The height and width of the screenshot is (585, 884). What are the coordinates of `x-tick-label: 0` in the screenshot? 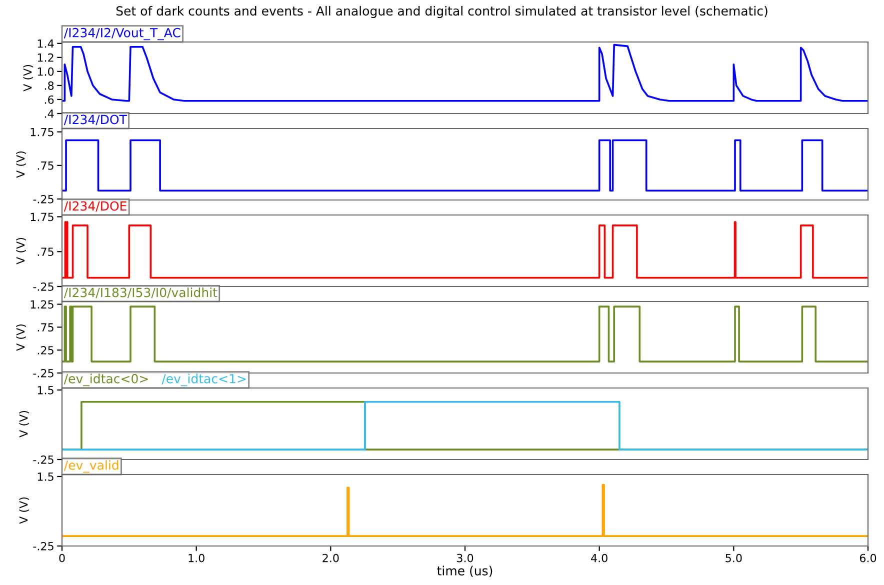 It's located at (62, 558).